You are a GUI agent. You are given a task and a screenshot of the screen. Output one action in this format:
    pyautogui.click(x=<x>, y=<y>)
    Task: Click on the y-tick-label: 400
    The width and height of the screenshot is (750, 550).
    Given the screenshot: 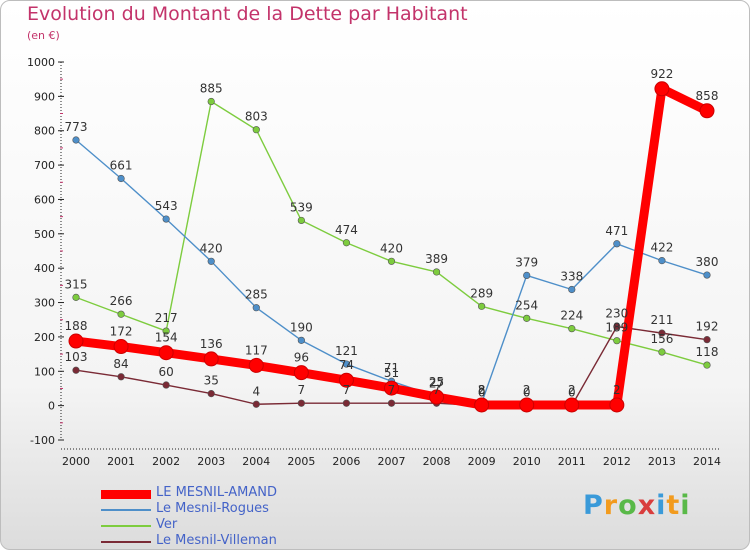 What is the action you would take?
    pyautogui.click(x=44, y=268)
    